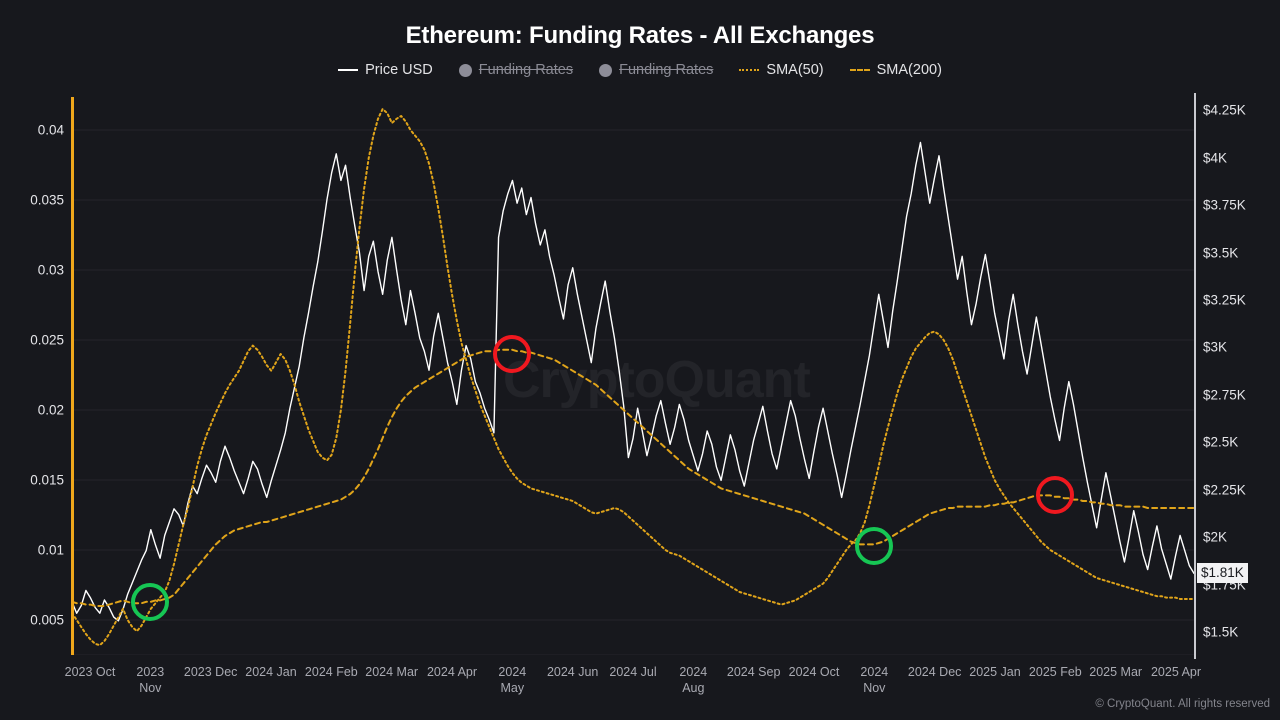 Image resolution: width=1280 pixels, height=720 pixels. I want to click on x-axis-tick-label: 2024 Mar, so click(392, 672).